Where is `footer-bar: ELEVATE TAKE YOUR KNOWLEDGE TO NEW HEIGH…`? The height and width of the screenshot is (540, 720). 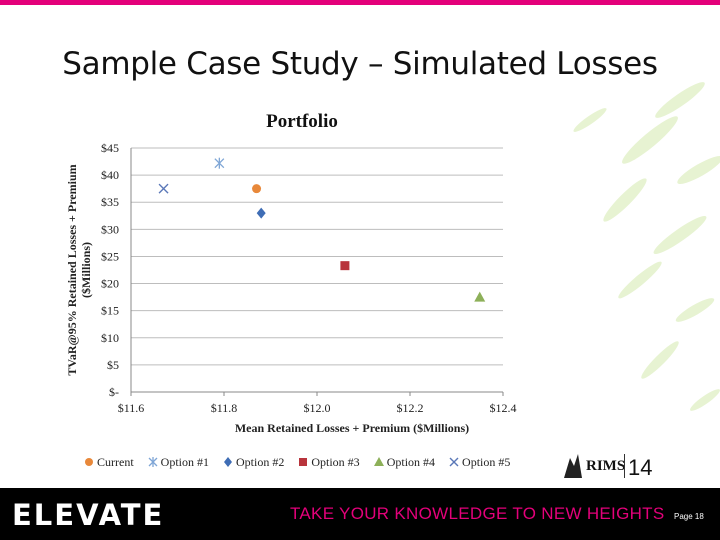
footer-bar: ELEVATE TAKE YOUR KNOWLEDGE TO NEW HEIGH… is located at coordinates (360, 514).